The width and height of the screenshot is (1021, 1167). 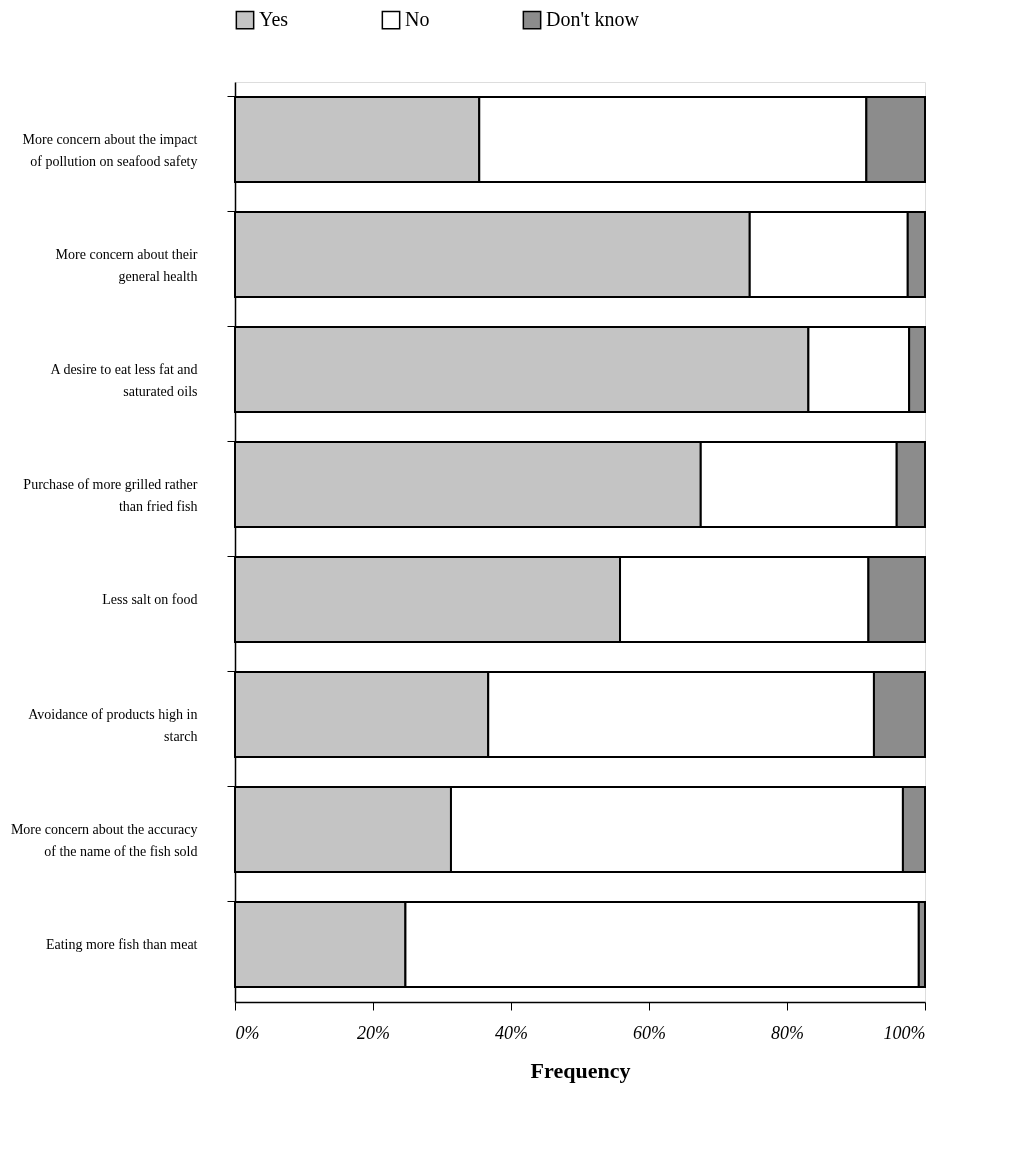 I want to click on legend-label: Yes, so click(x=274, y=19).